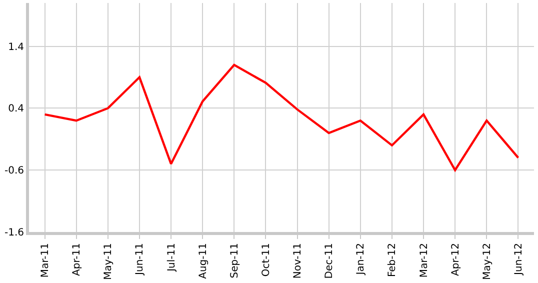 This screenshot has height=283, width=538. What do you see at coordinates (392, 260) in the screenshot?
I see `x-tick-label: Feb-12` at bounding box center [392, 260].